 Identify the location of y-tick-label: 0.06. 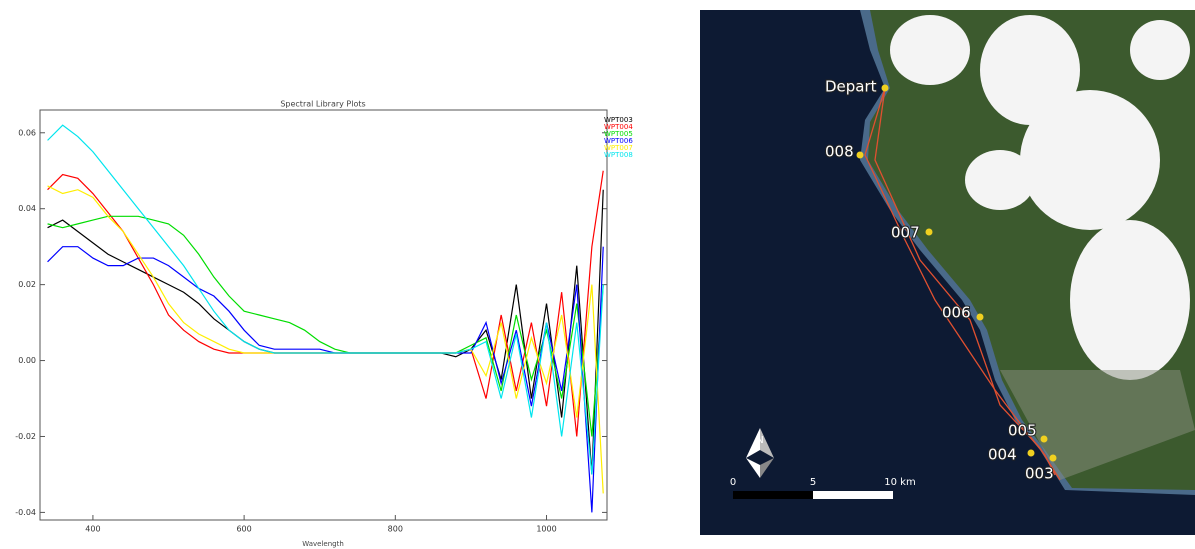
(27, 132).